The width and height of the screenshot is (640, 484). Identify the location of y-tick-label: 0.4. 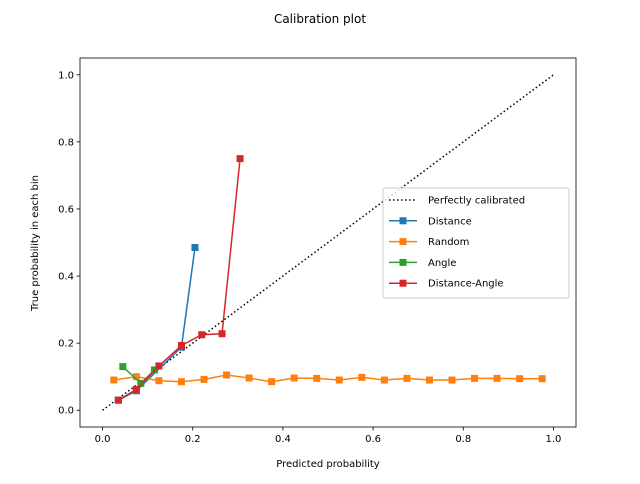
(66, 277).